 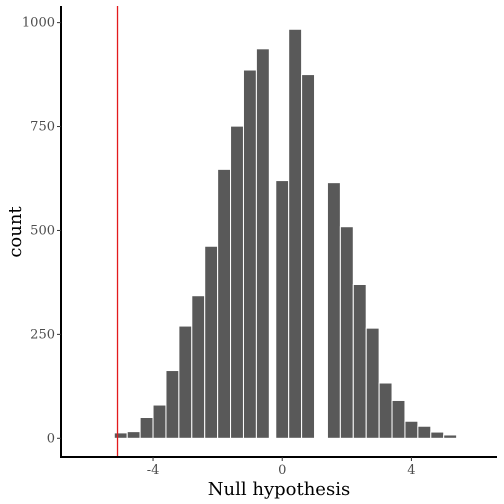 What do you see at coordinates (15, 232) in the screenshot?
I see `y-axis-title: count` at bounding box center [15, 232].